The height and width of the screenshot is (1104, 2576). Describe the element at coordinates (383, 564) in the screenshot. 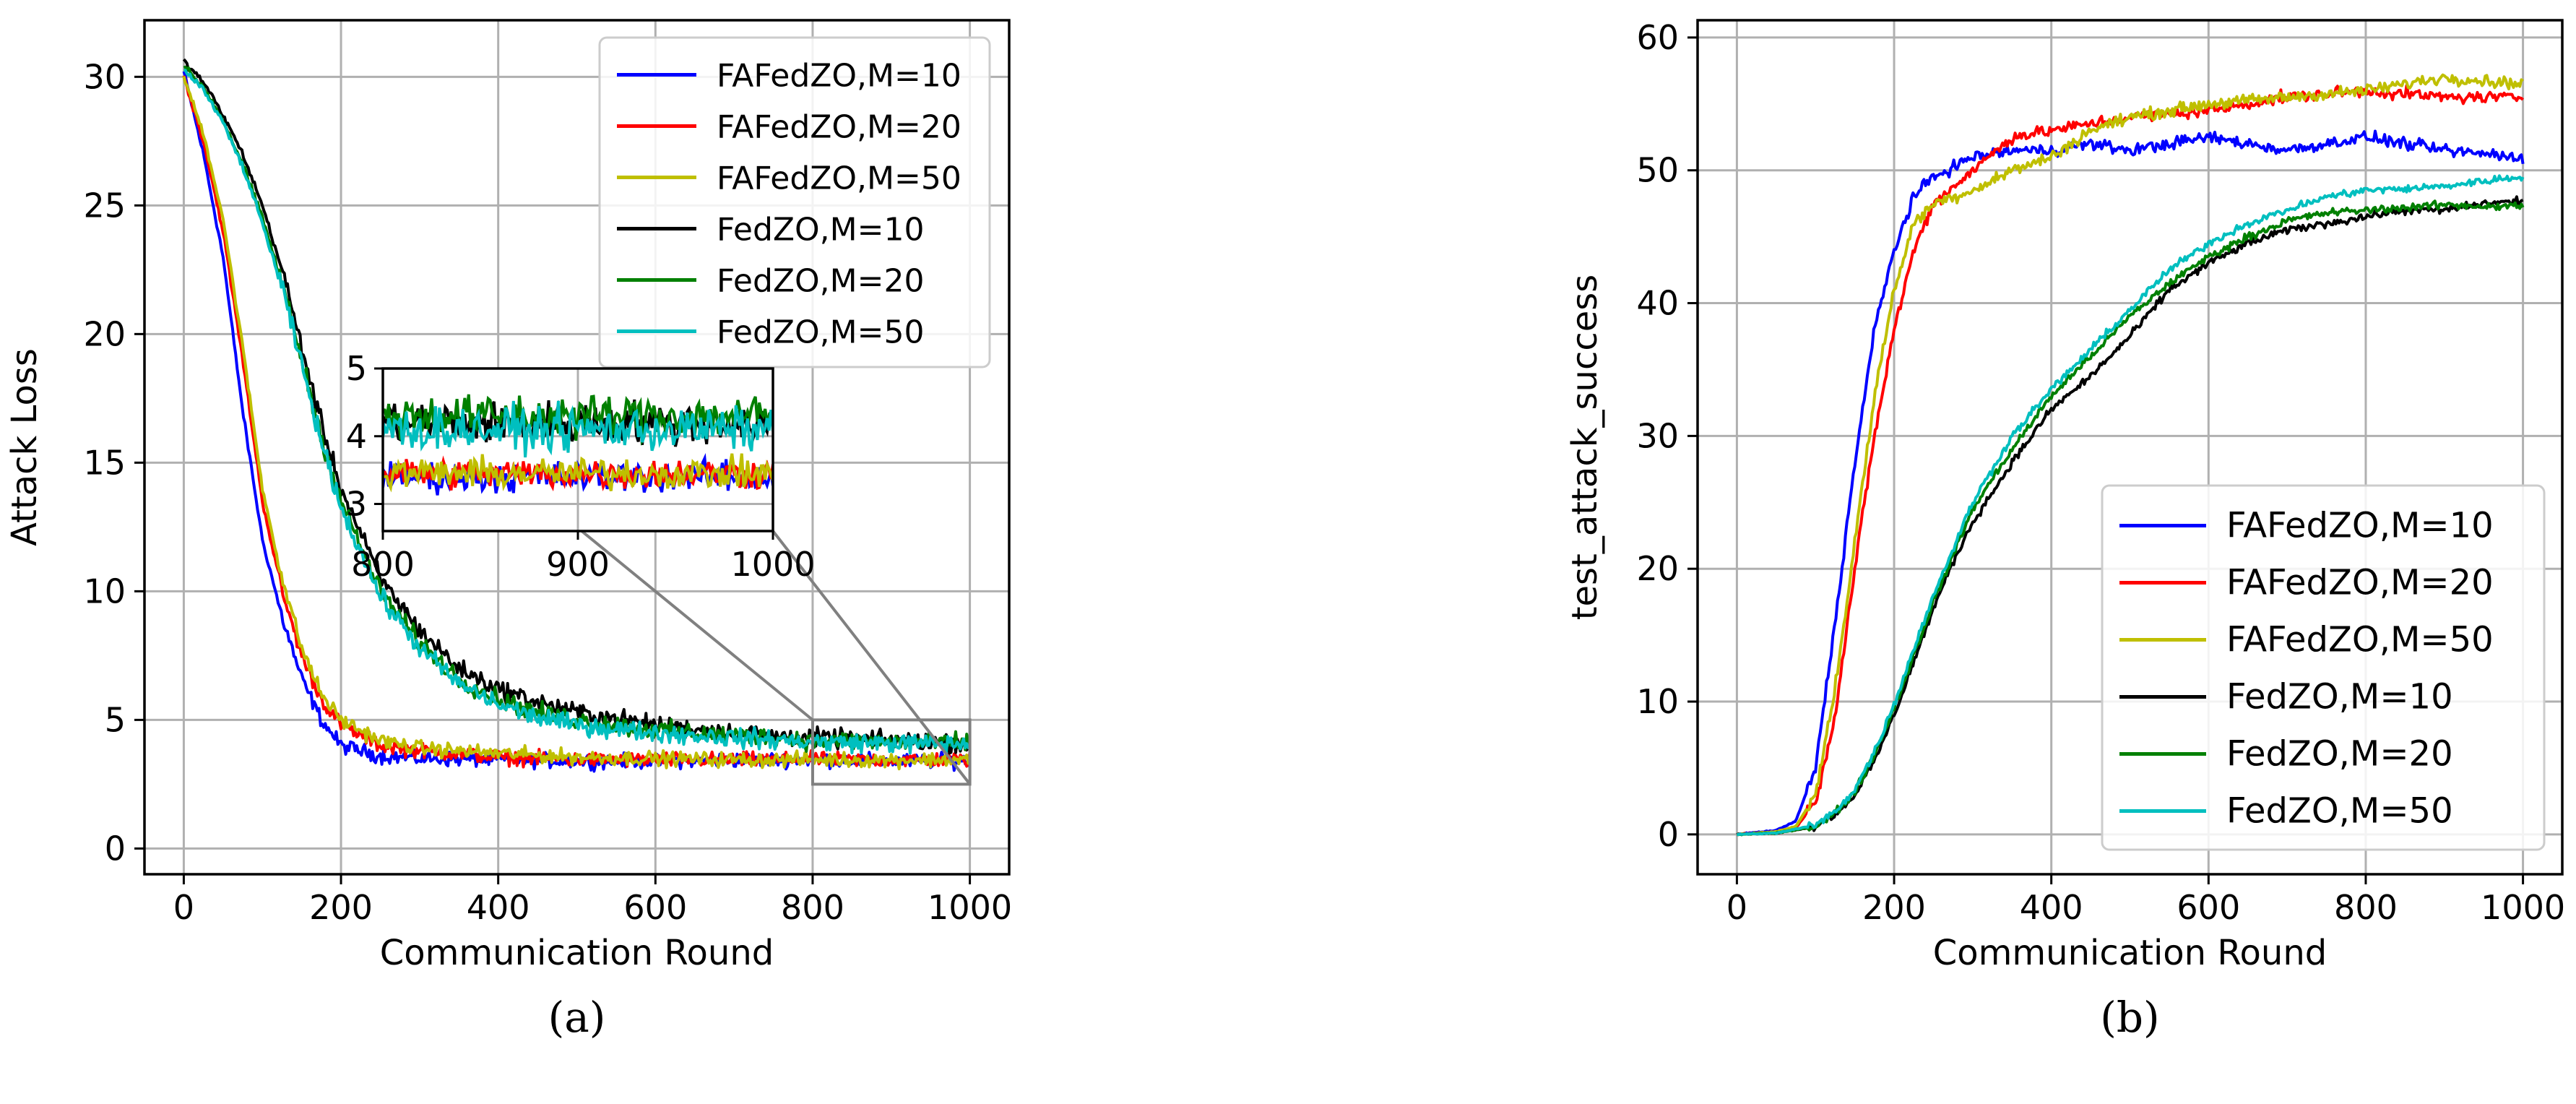

I see `inset-x-tick-label: 800` at that location.